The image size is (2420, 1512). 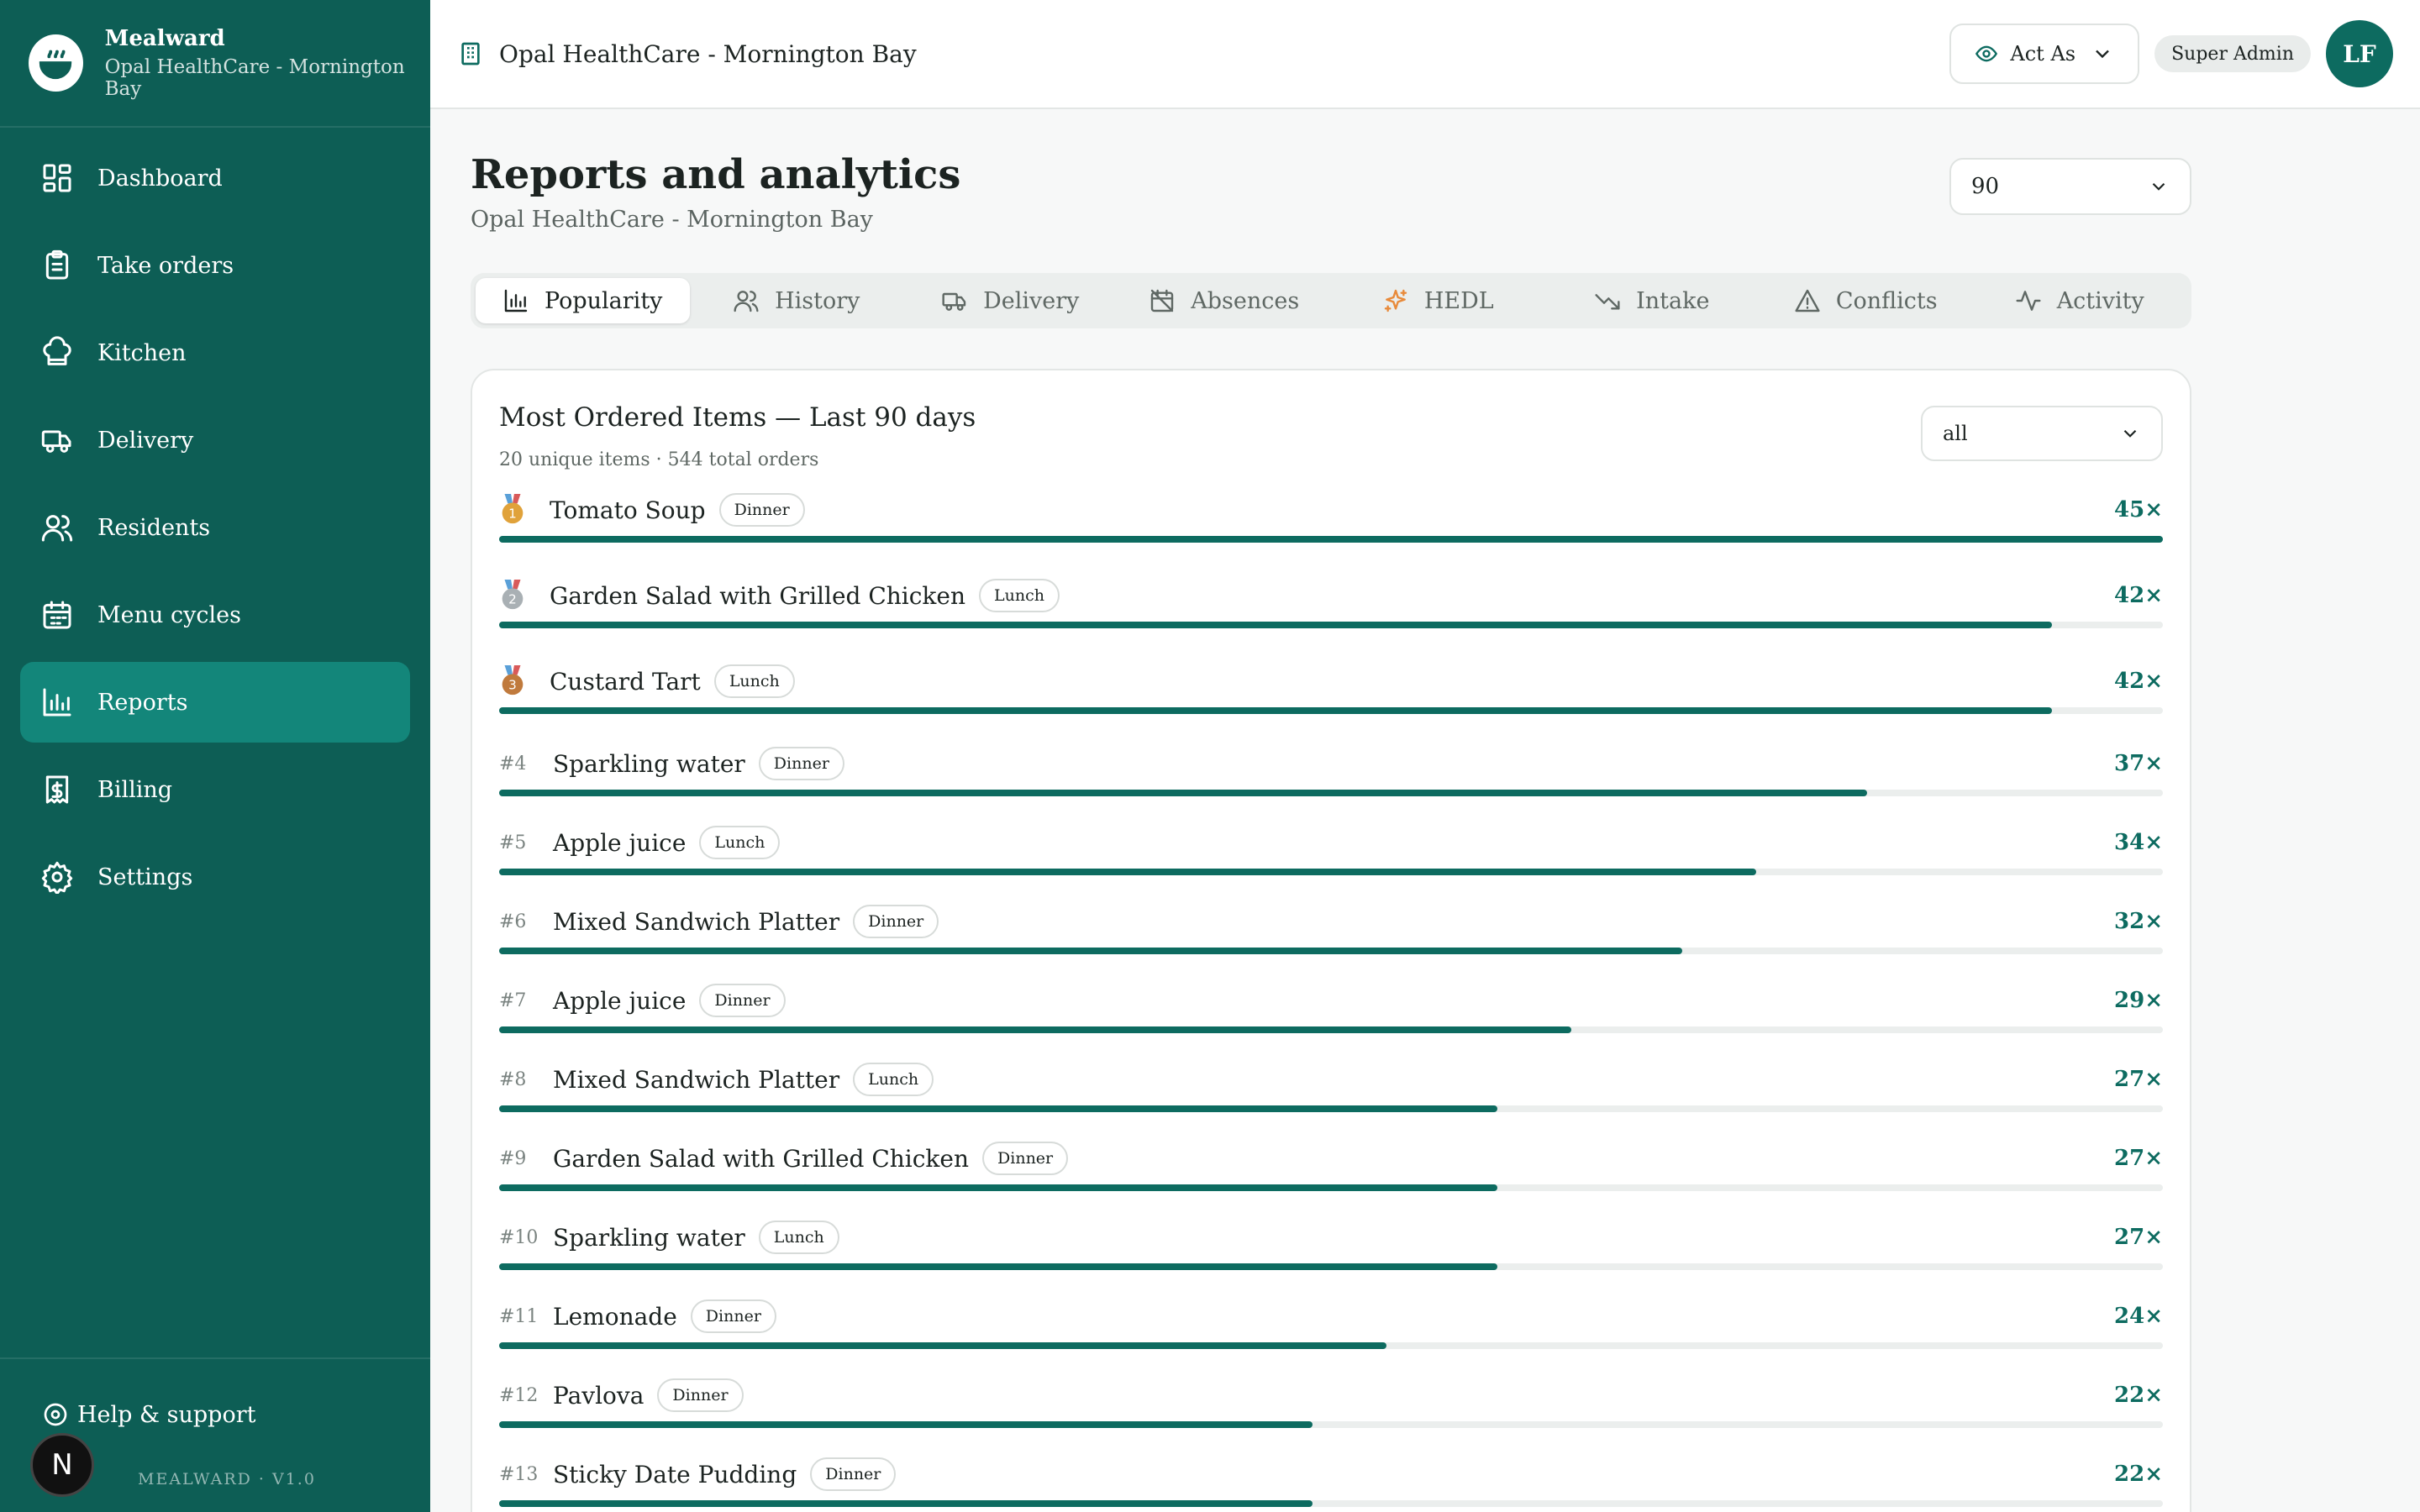 I want to click on help-icon, so click(x=55, y=1414).